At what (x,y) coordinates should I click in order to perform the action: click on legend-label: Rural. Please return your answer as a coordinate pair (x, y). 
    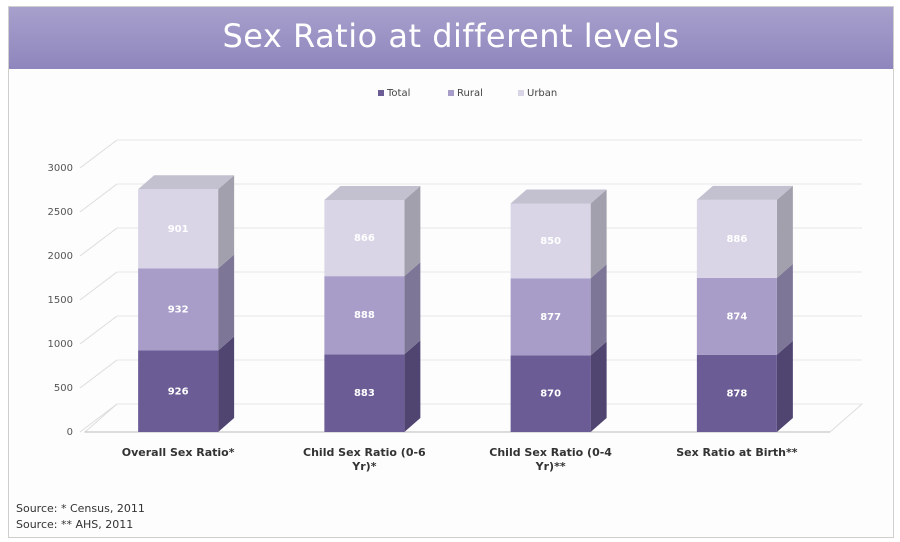
    Looking at the image, I should click on (470, 93).